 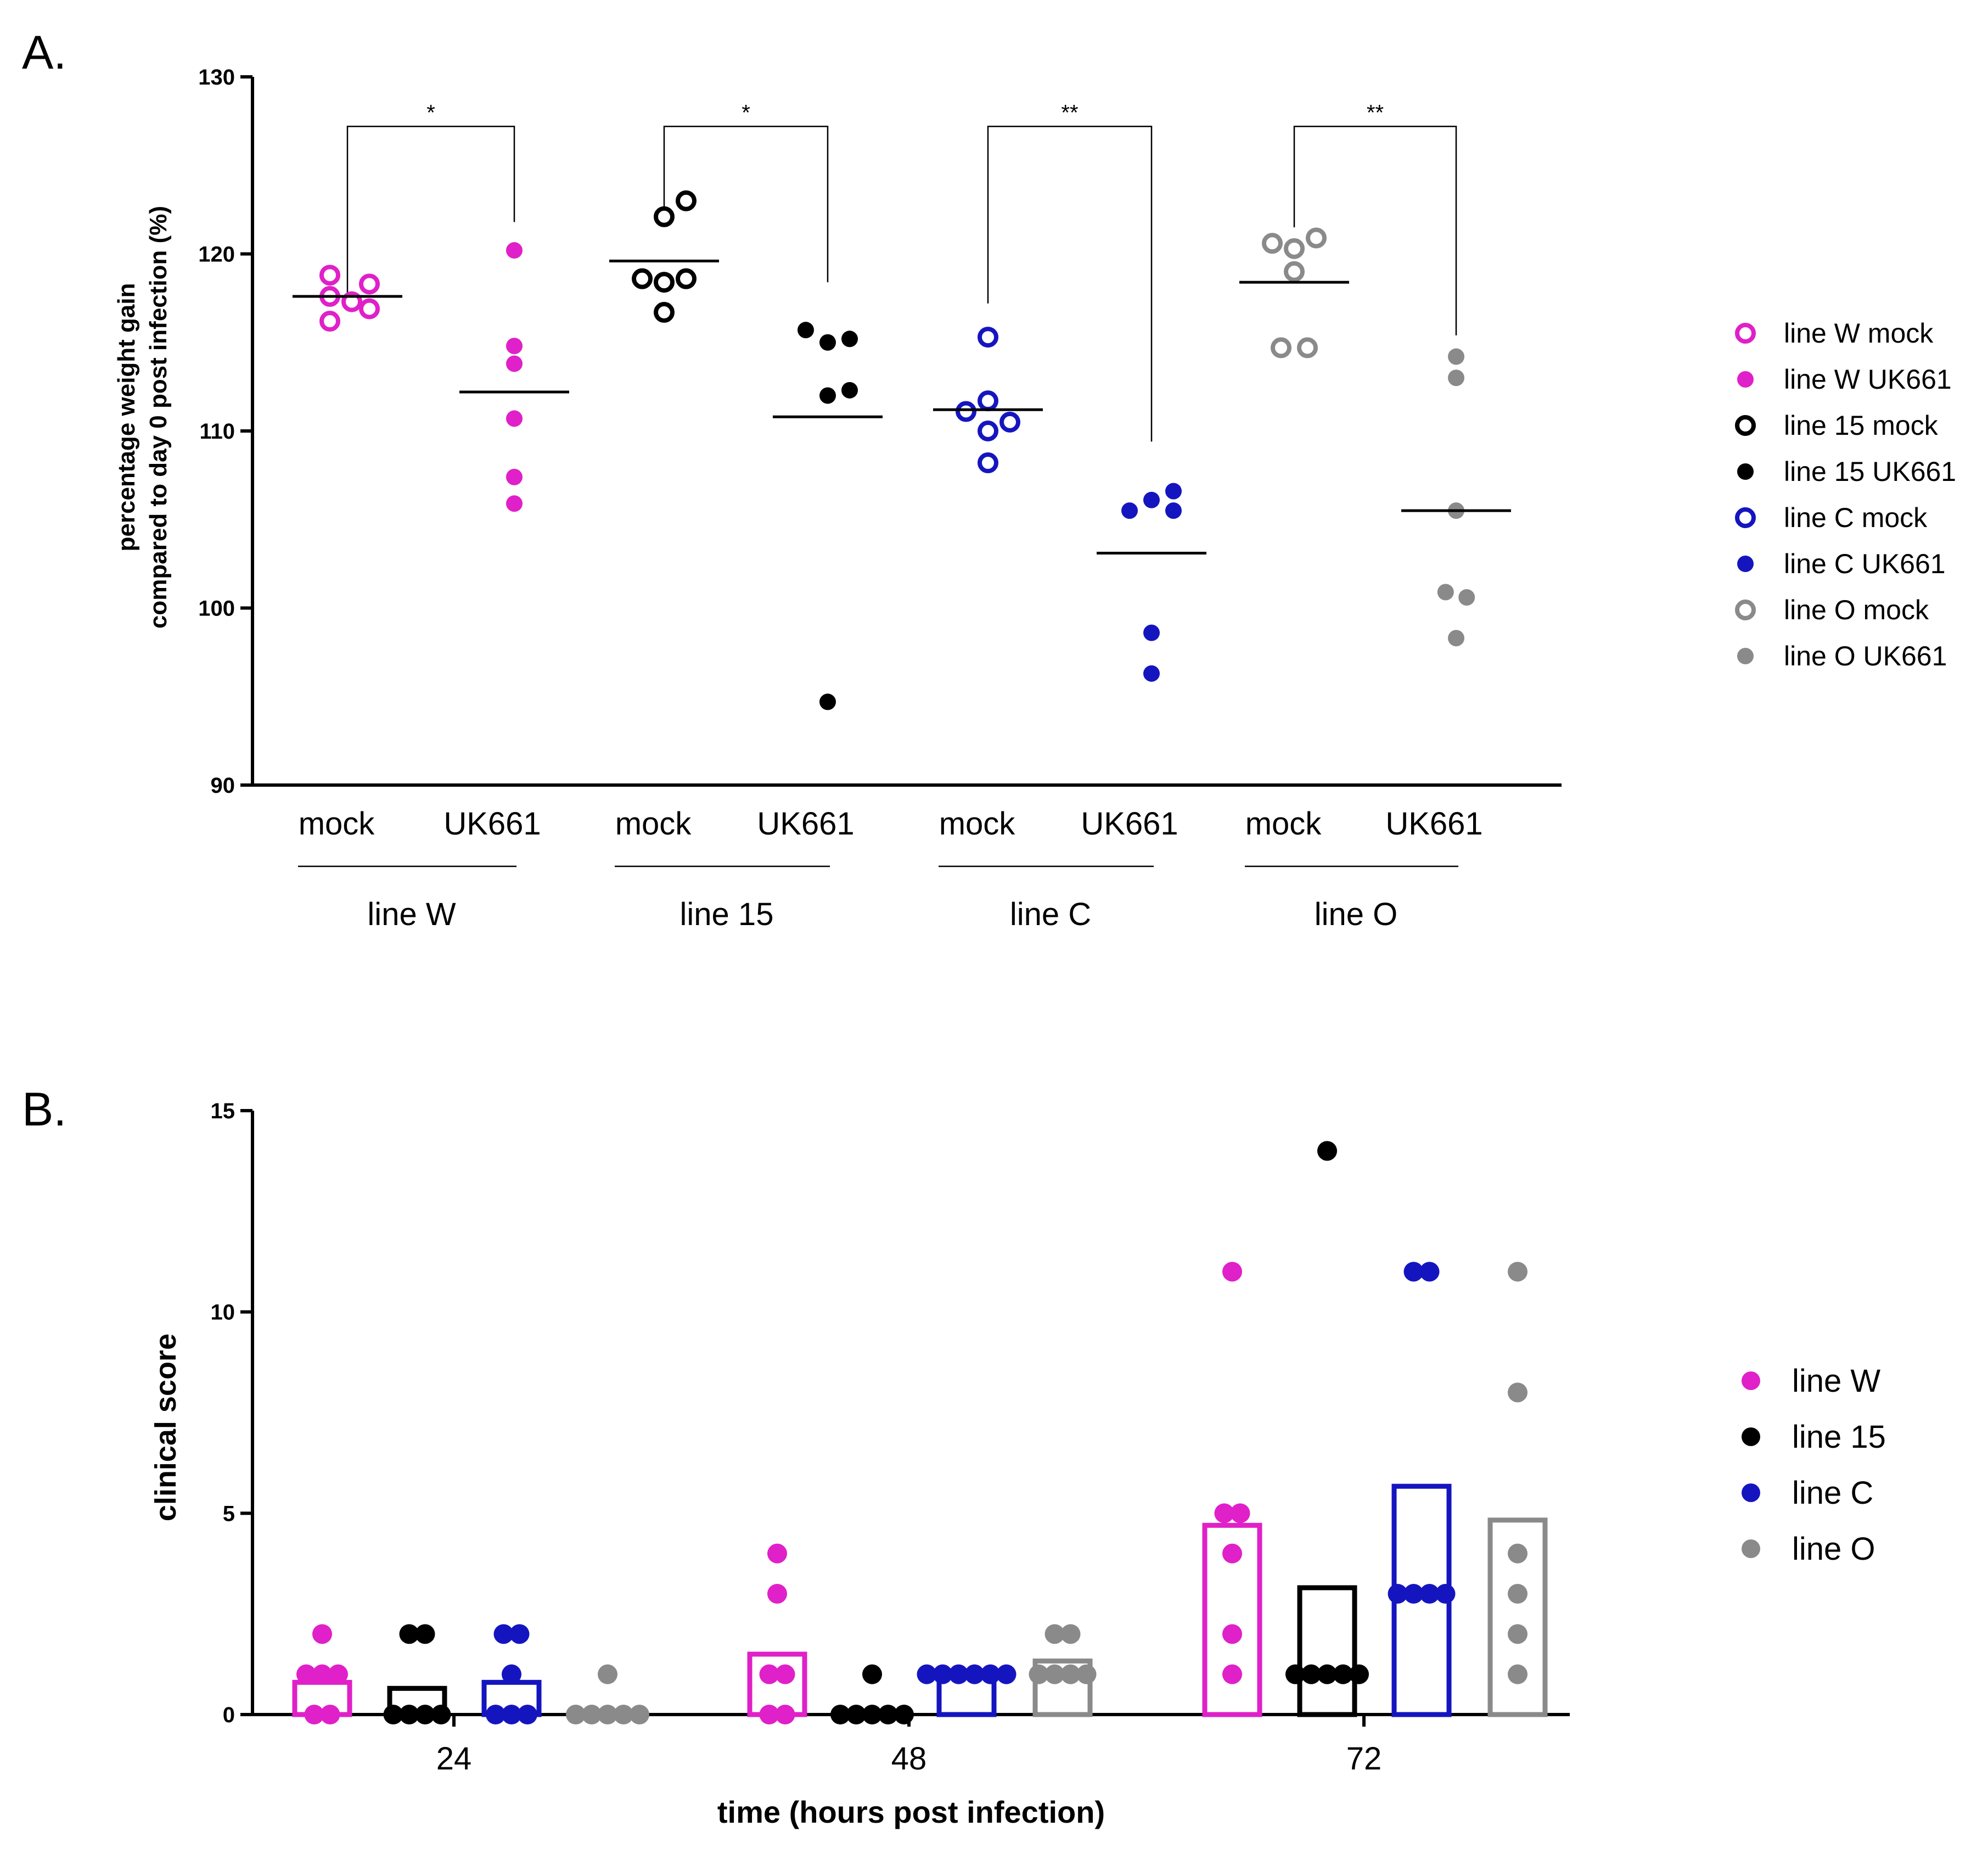 What do you see at coordinates (1839, 1437) in the screenshot?
I see `legend-label: line 15` at bounding box center [1839, 1437].